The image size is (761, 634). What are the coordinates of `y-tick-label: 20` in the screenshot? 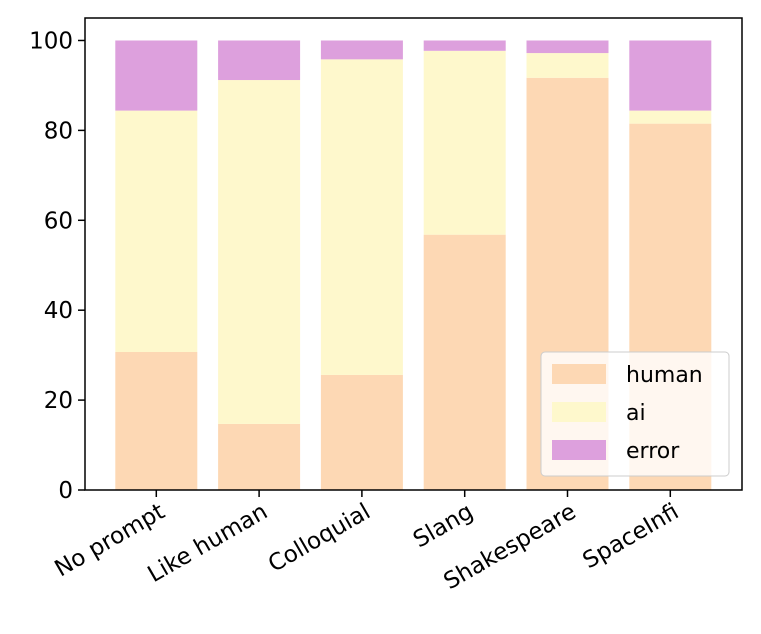 It's located at (58, 401).